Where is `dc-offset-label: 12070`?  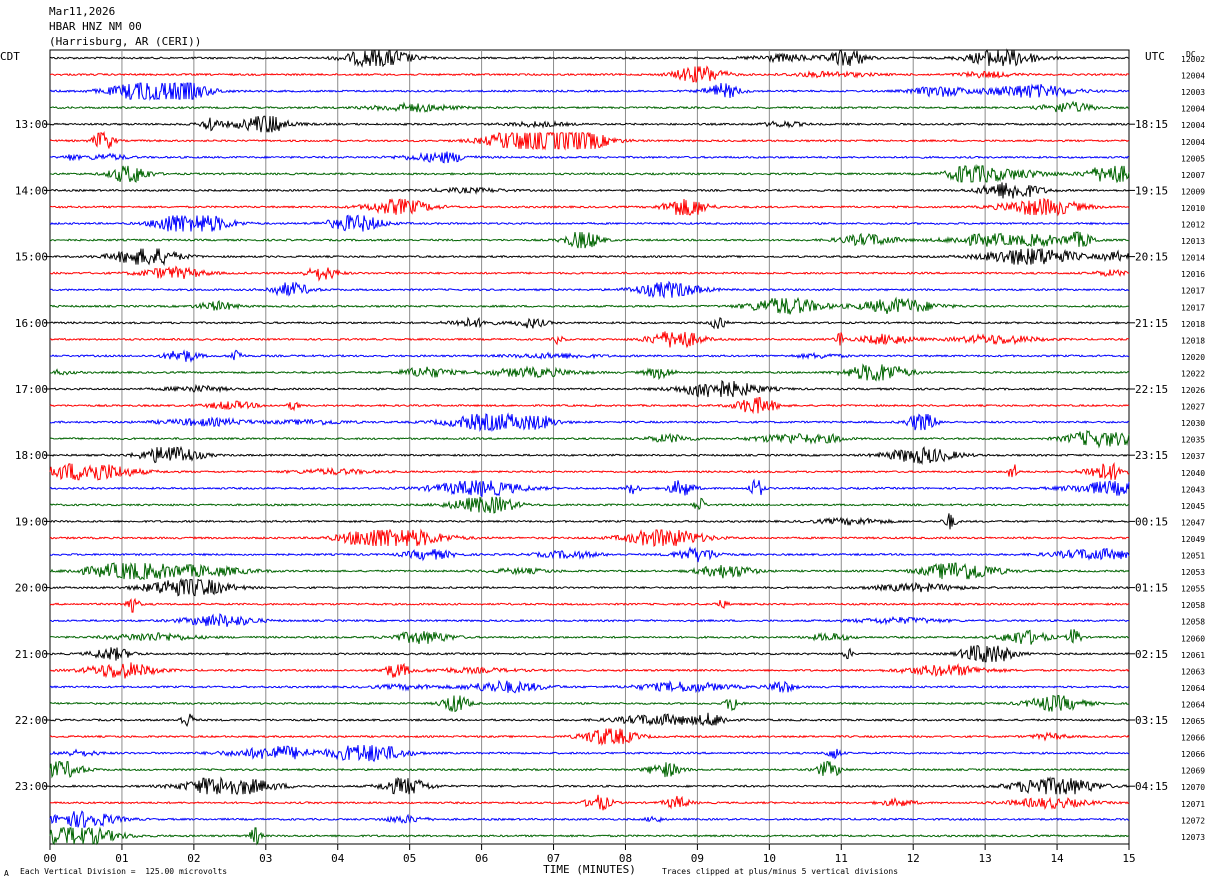 dc-offset-label: 12070 is located at coordinates (1193, 787).